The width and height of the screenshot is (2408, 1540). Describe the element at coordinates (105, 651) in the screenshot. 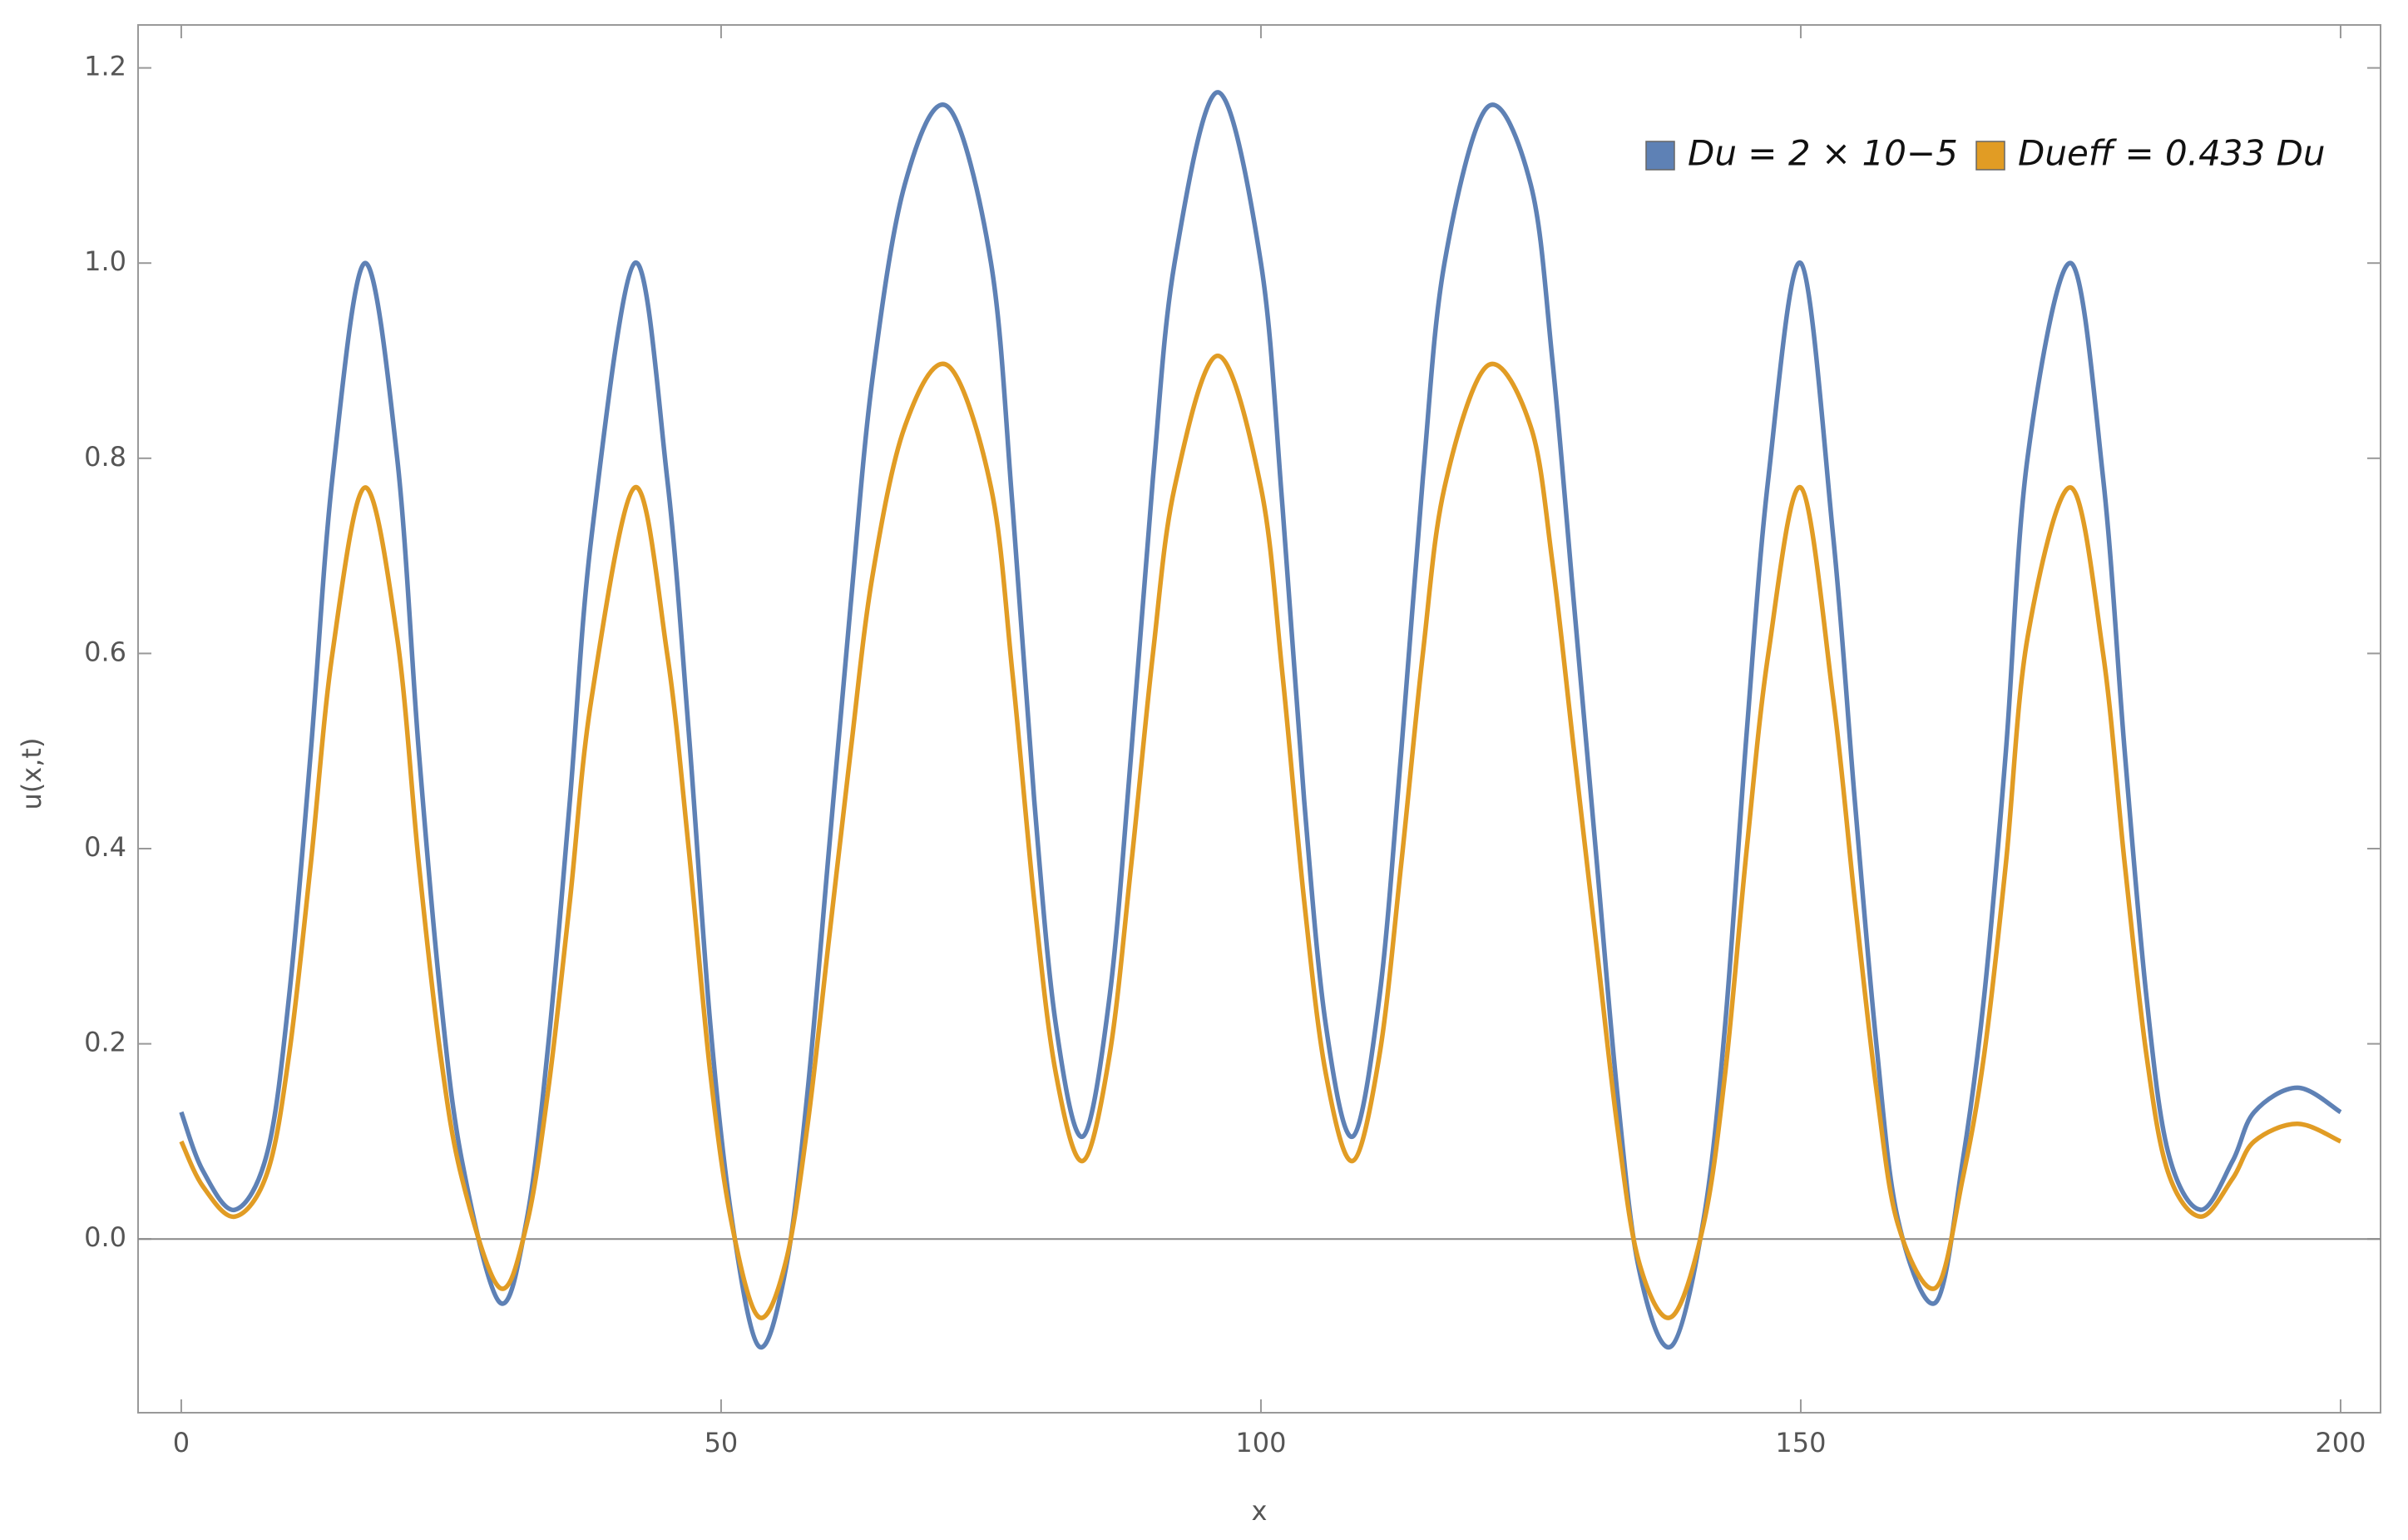

I see `y-tick-label: 0.6` at that location.